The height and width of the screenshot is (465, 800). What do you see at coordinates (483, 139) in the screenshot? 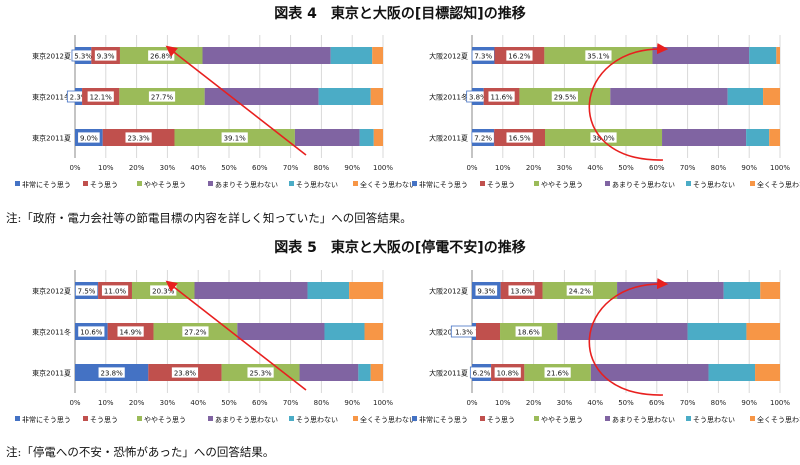
I see `data-label: 7.2%` at bounding box center [483, 139].